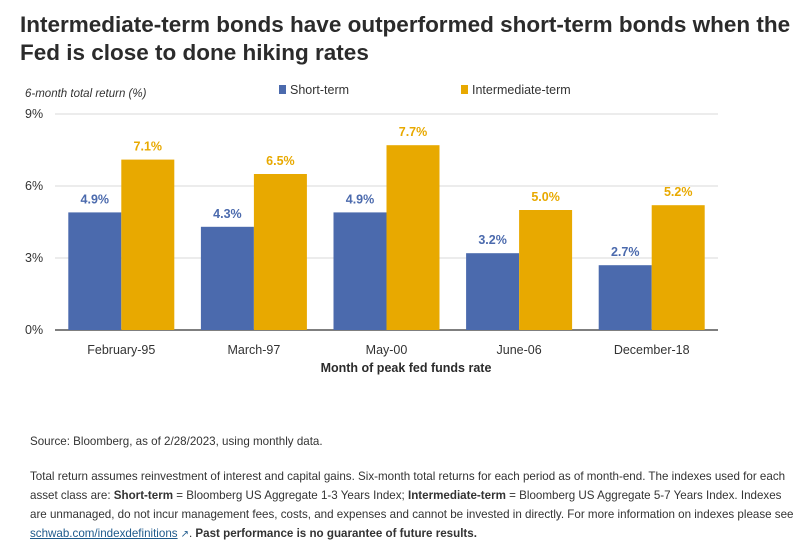 This screenshot has width=808, height=557. I want to click on x-tick-label: May-00, so click(387, 350).